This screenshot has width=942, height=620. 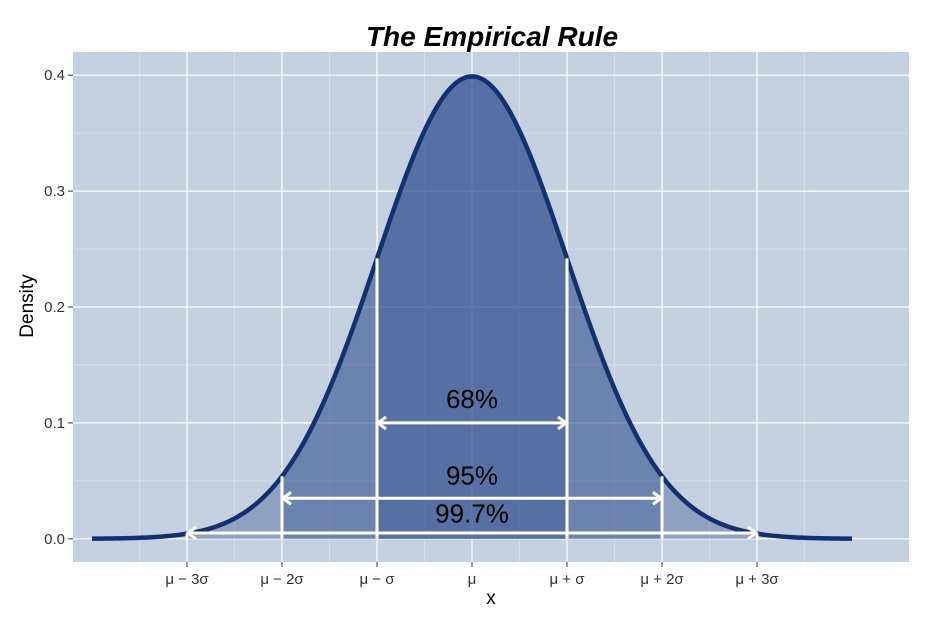 I want to click on y-tick-label: 0.4, so click(x=54, y=75).